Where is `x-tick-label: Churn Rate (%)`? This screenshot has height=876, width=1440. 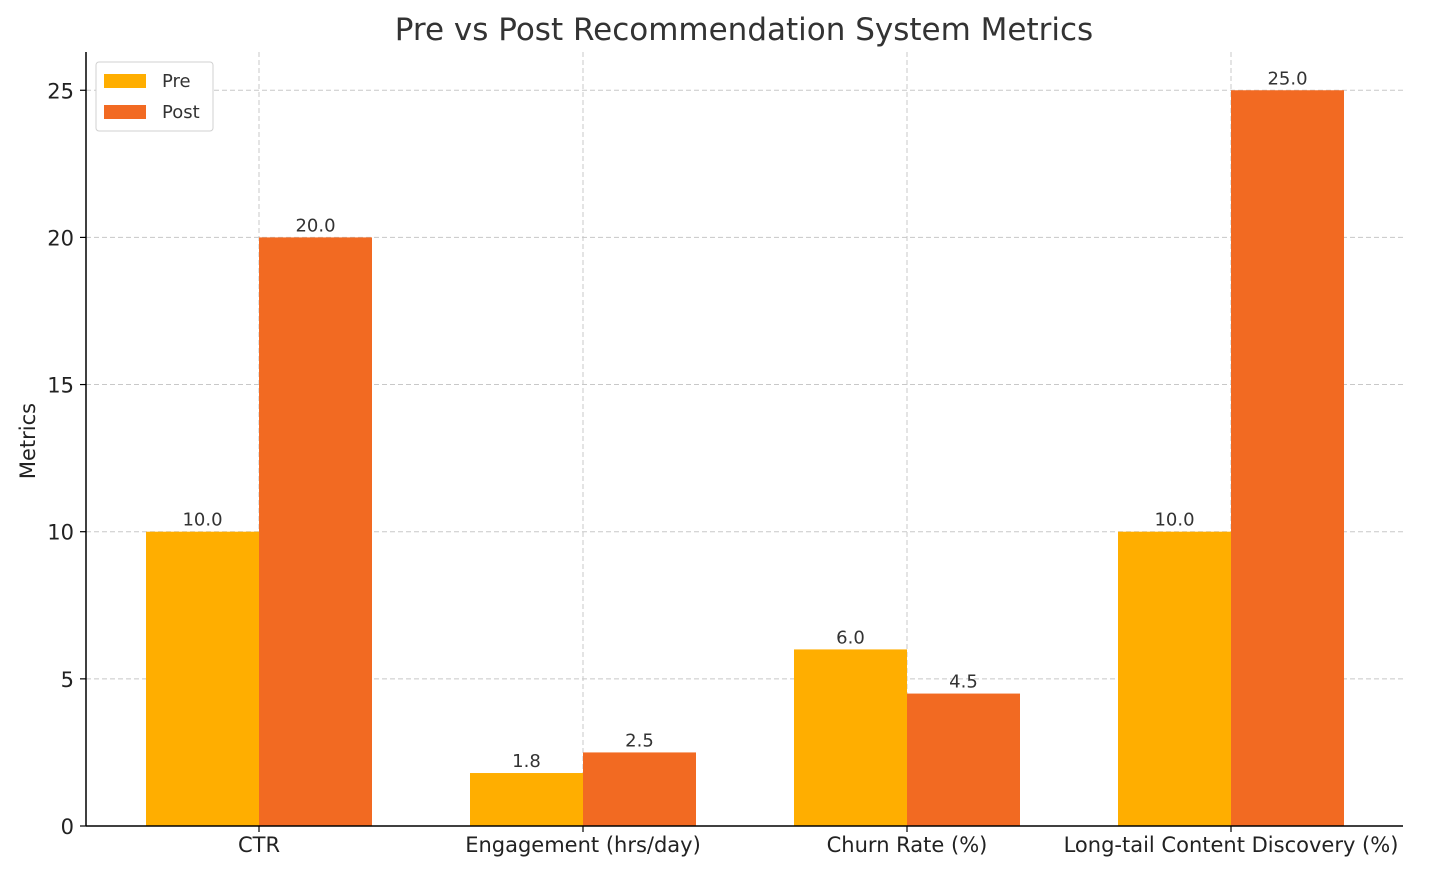
x-tick-label: Churn Rate (%) is located at coordinates (907, 845).